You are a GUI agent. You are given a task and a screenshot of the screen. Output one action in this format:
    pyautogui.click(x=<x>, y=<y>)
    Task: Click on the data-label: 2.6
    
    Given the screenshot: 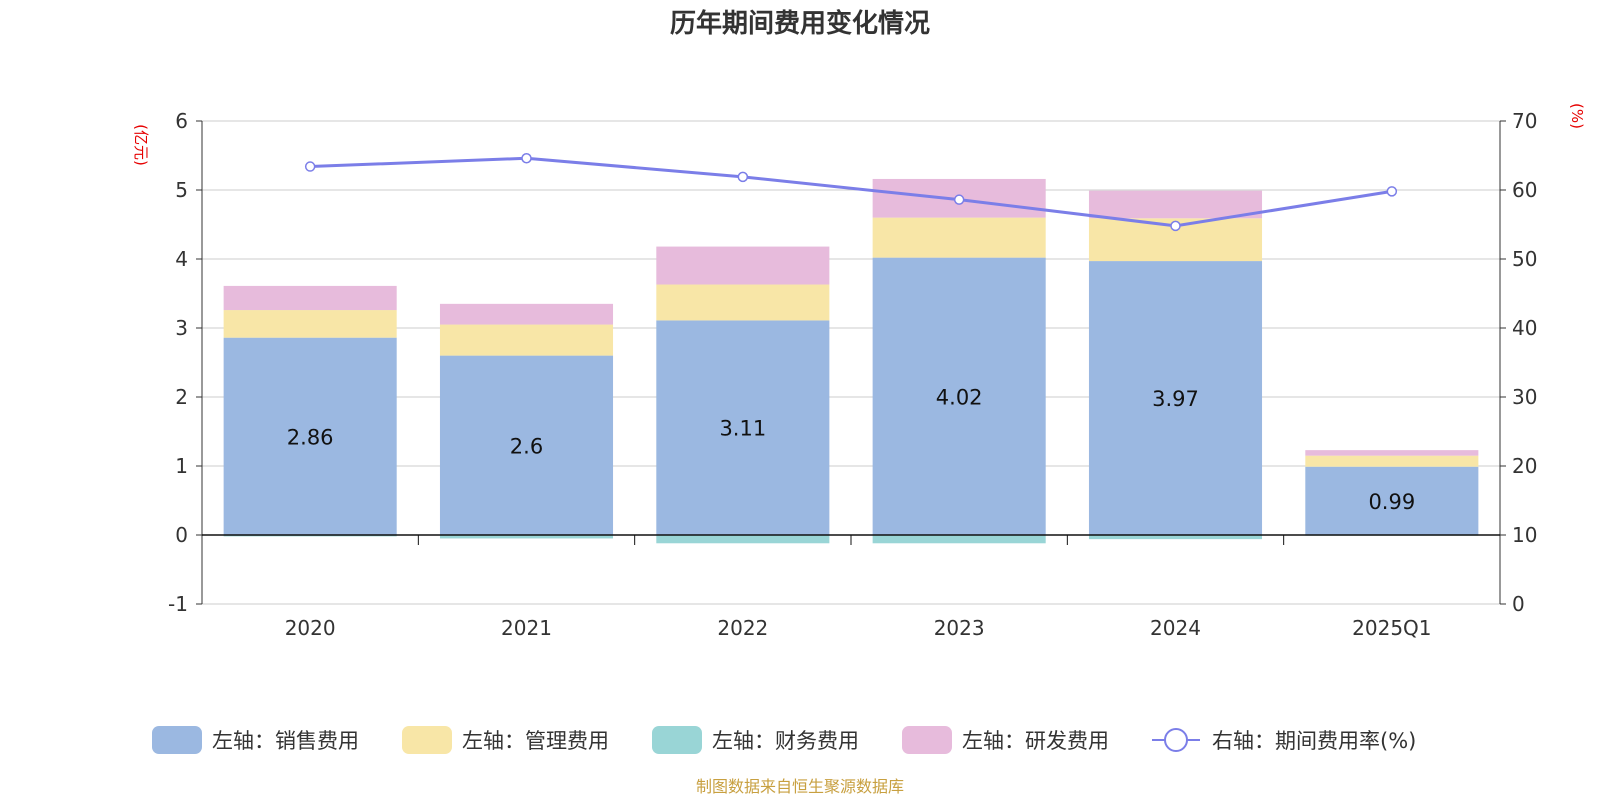 What is the action you would take?
    pyautogui.click(x=526, y=446)
    